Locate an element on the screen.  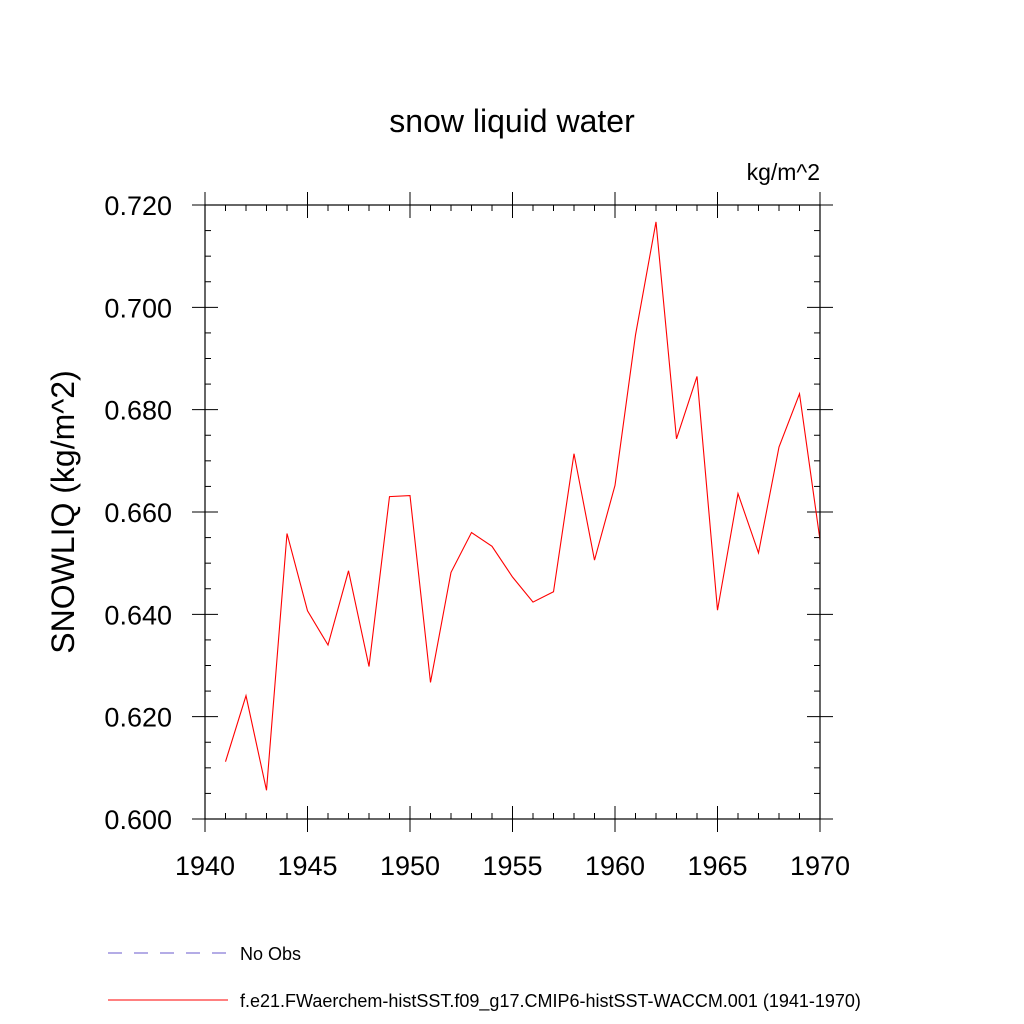
chart-title: snow liquid water is located at coordinates (512, 121).